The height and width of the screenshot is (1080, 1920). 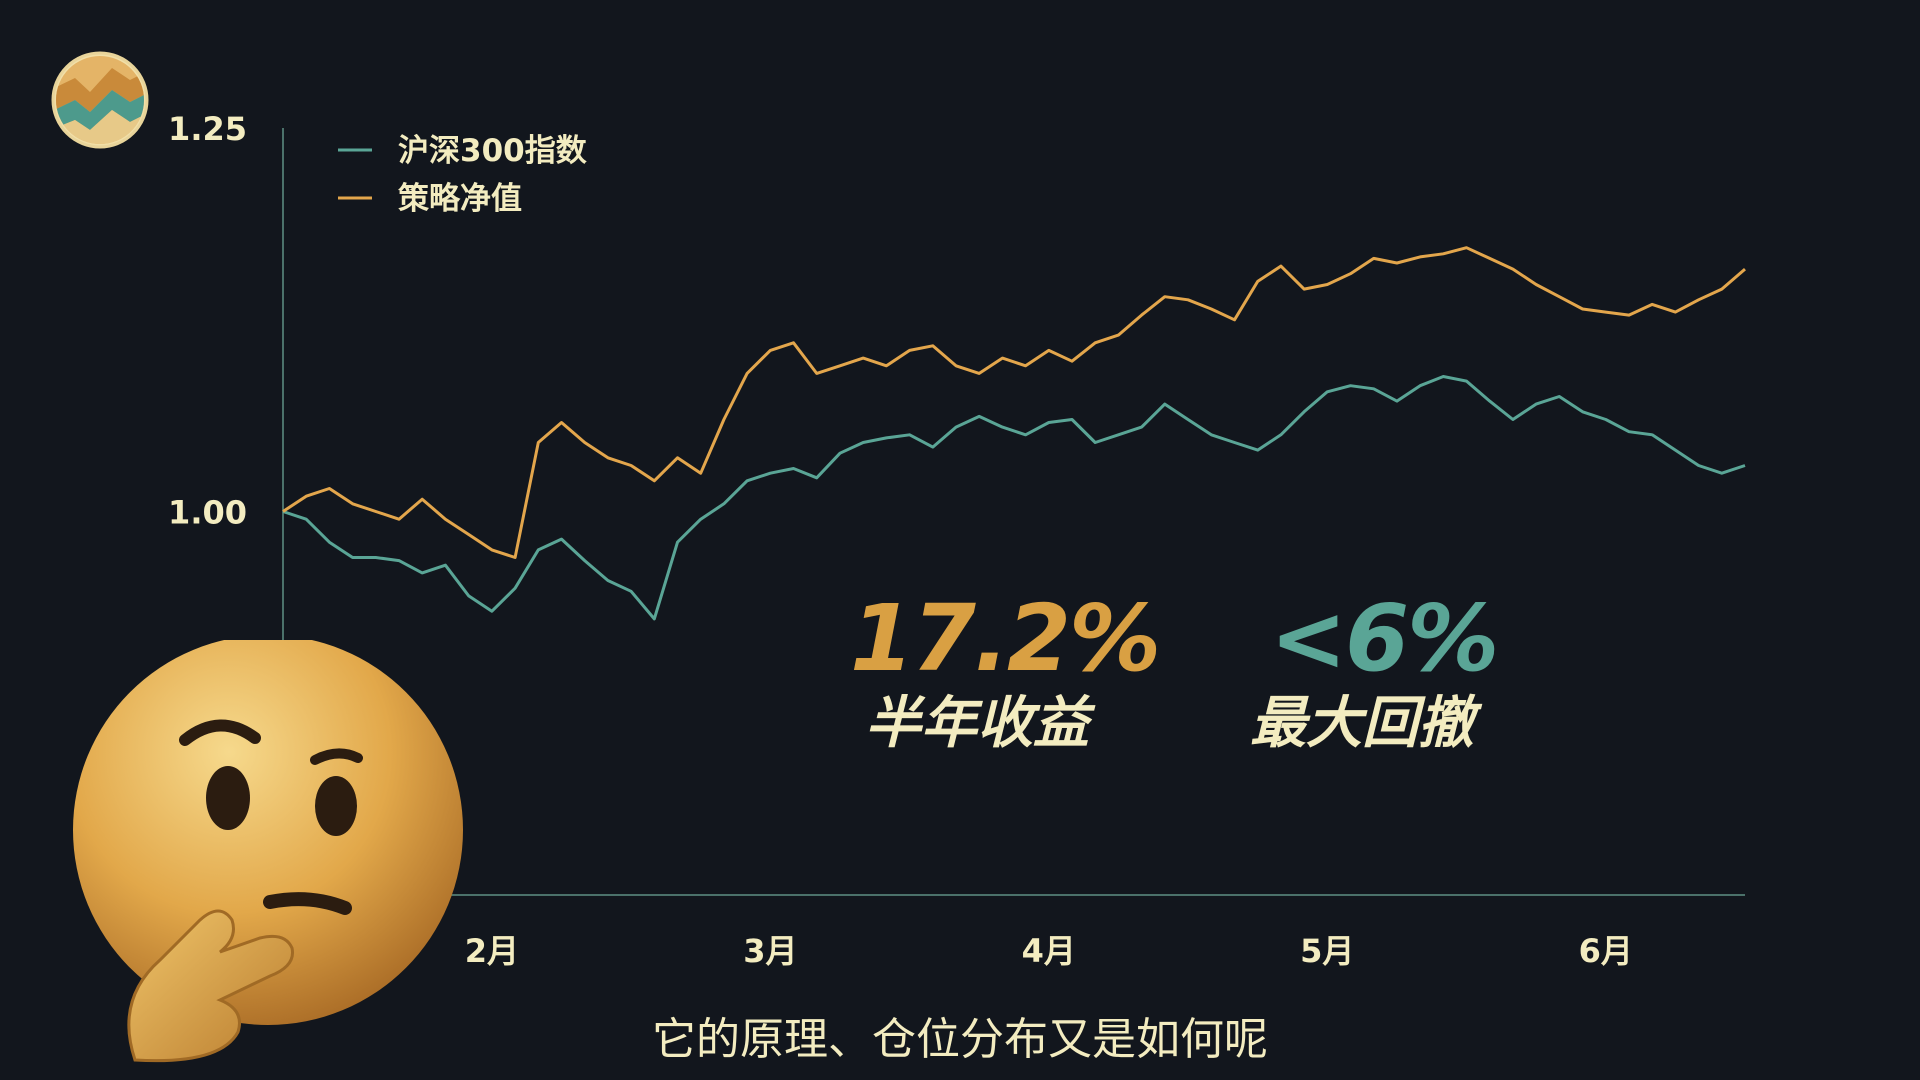 I want to click on thinking-face-icon, so click(x=268, y=851).